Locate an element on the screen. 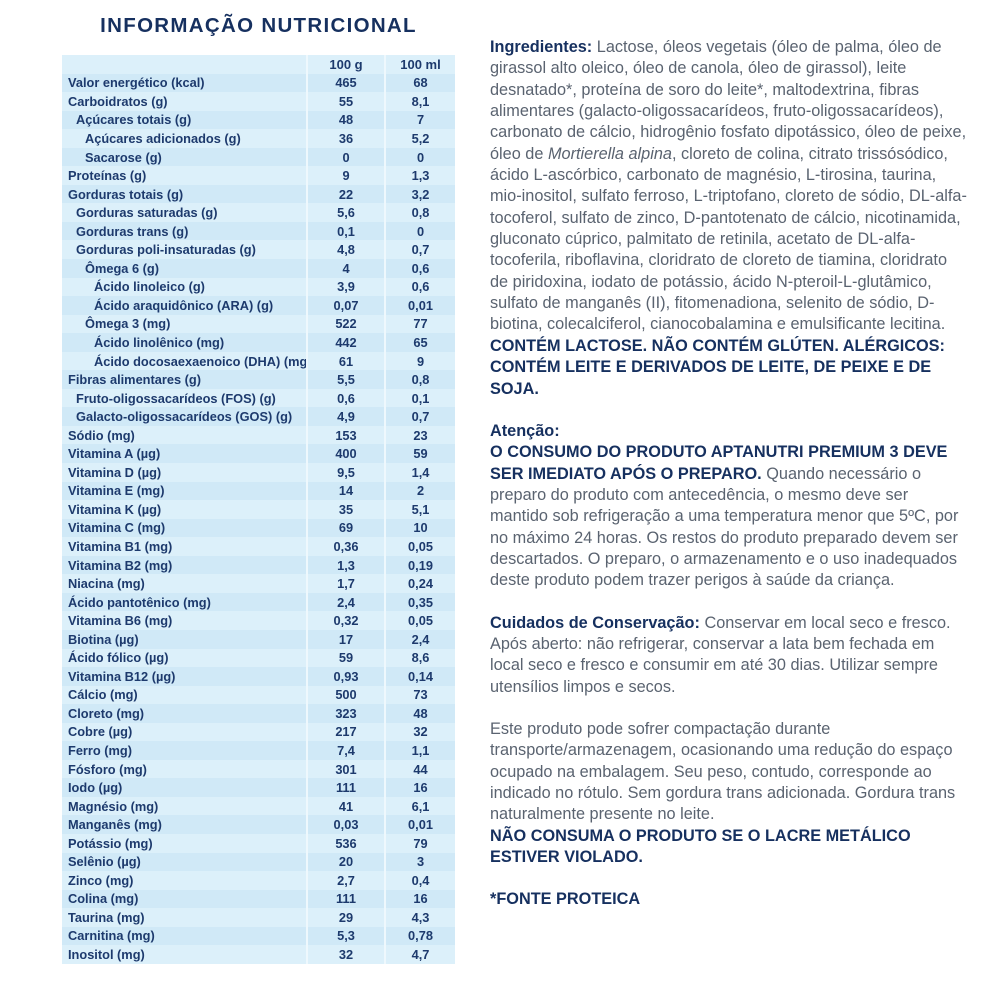  value-100g: 5,6 is located at coordinates (345, 212).